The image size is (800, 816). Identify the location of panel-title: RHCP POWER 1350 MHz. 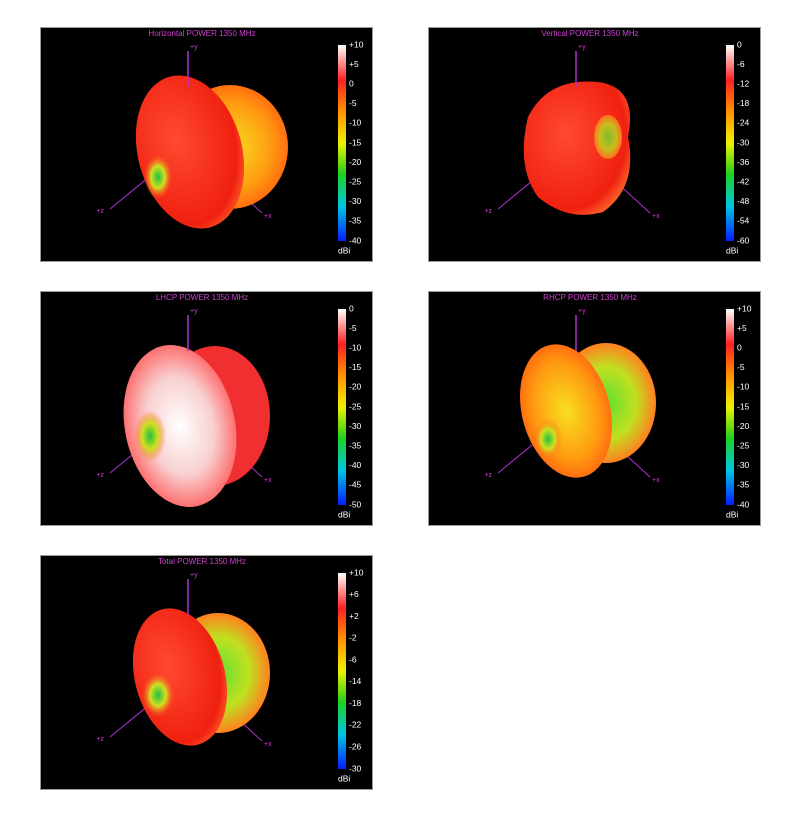
(590, 297).